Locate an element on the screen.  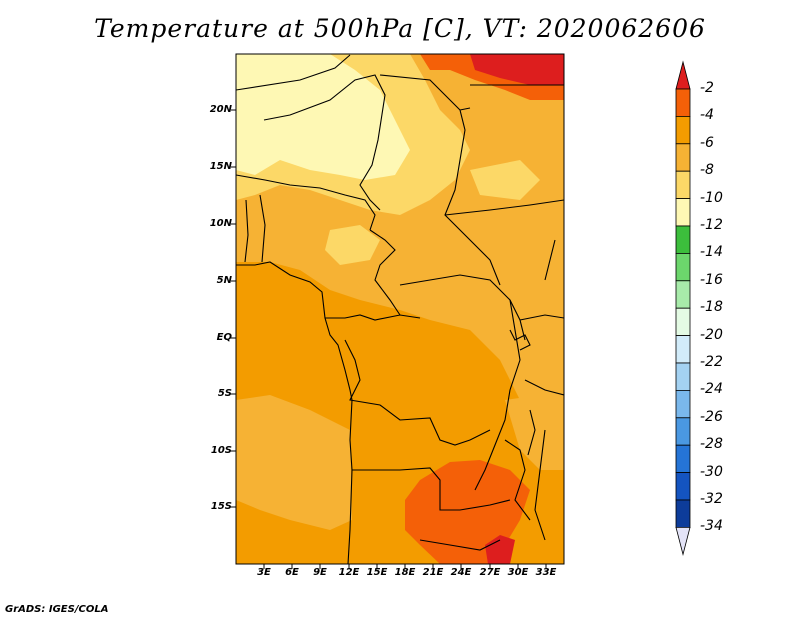
lat-tick-label: 20N is located at coordinates (220, 109).